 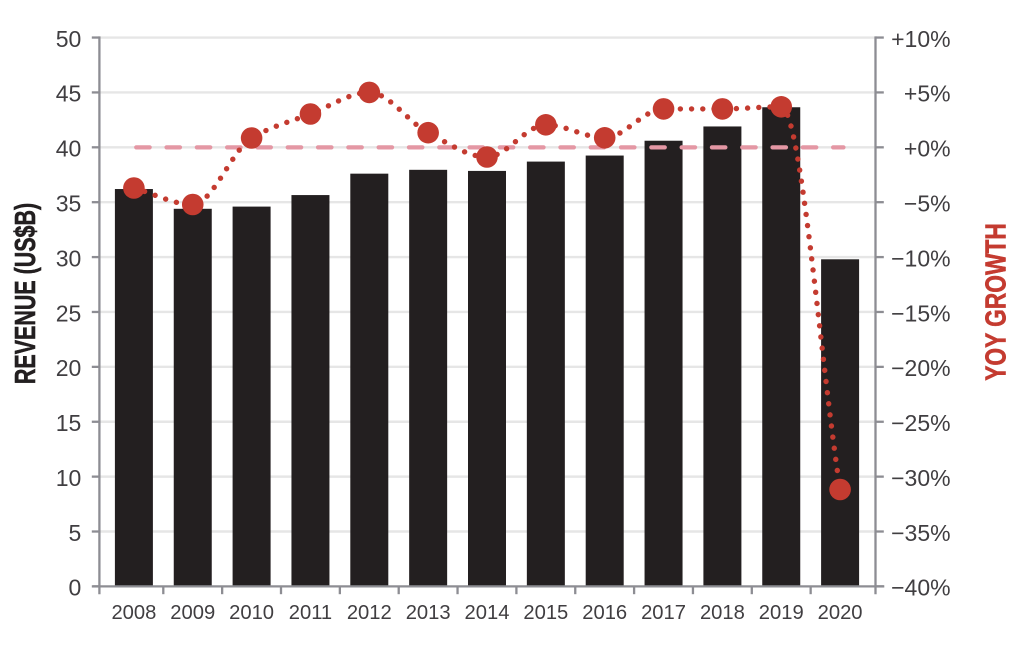 What do you see at coordinates (545, 613) in the screenshot?
I see `svg-text: 2015` at bounding box center [545, 613].